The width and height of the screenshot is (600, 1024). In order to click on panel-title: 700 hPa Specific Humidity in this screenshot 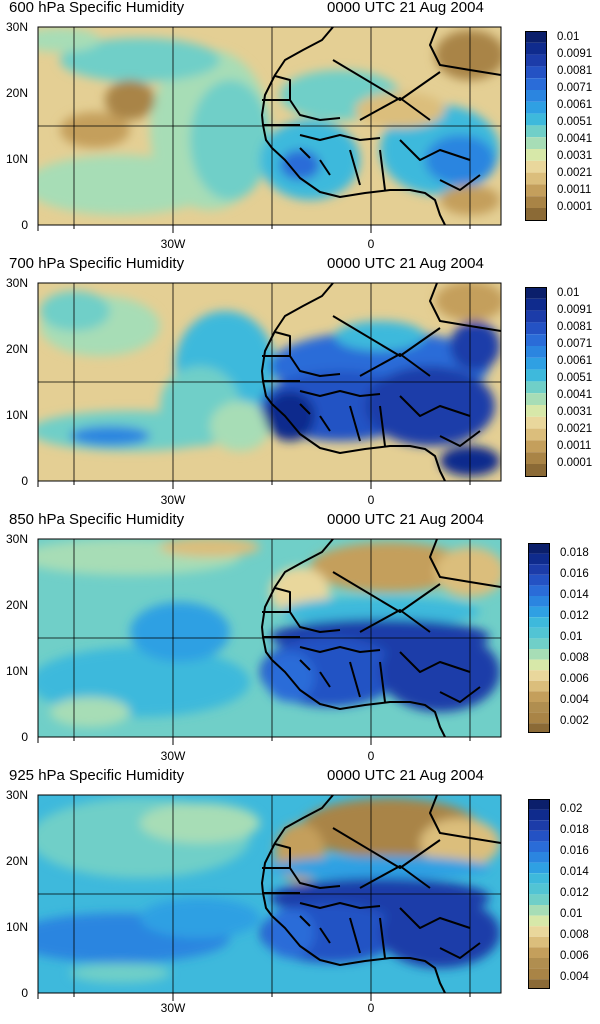, I will do `click(97, 263)`.